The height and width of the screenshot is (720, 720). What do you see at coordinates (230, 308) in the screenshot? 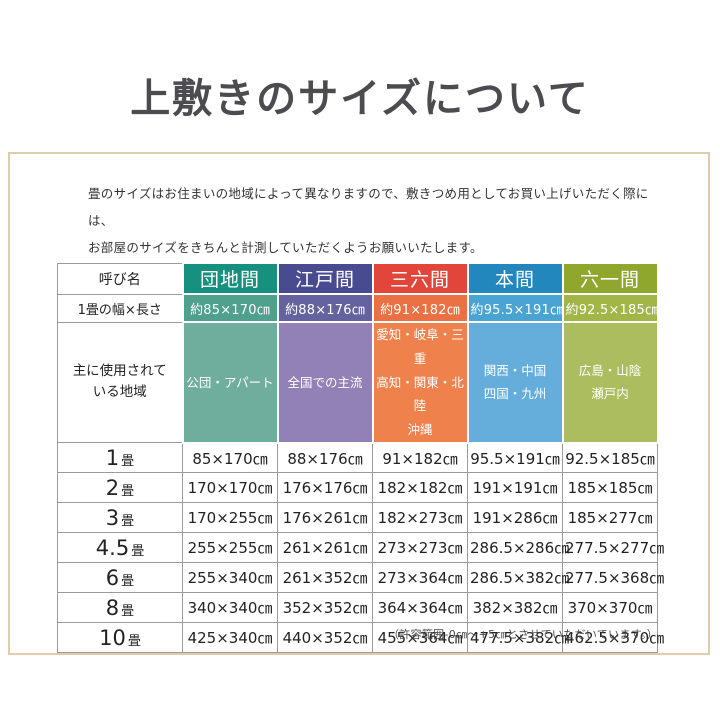
I see `mat-size-cell: 約85×170㎝` at bounding box center [230, 308].